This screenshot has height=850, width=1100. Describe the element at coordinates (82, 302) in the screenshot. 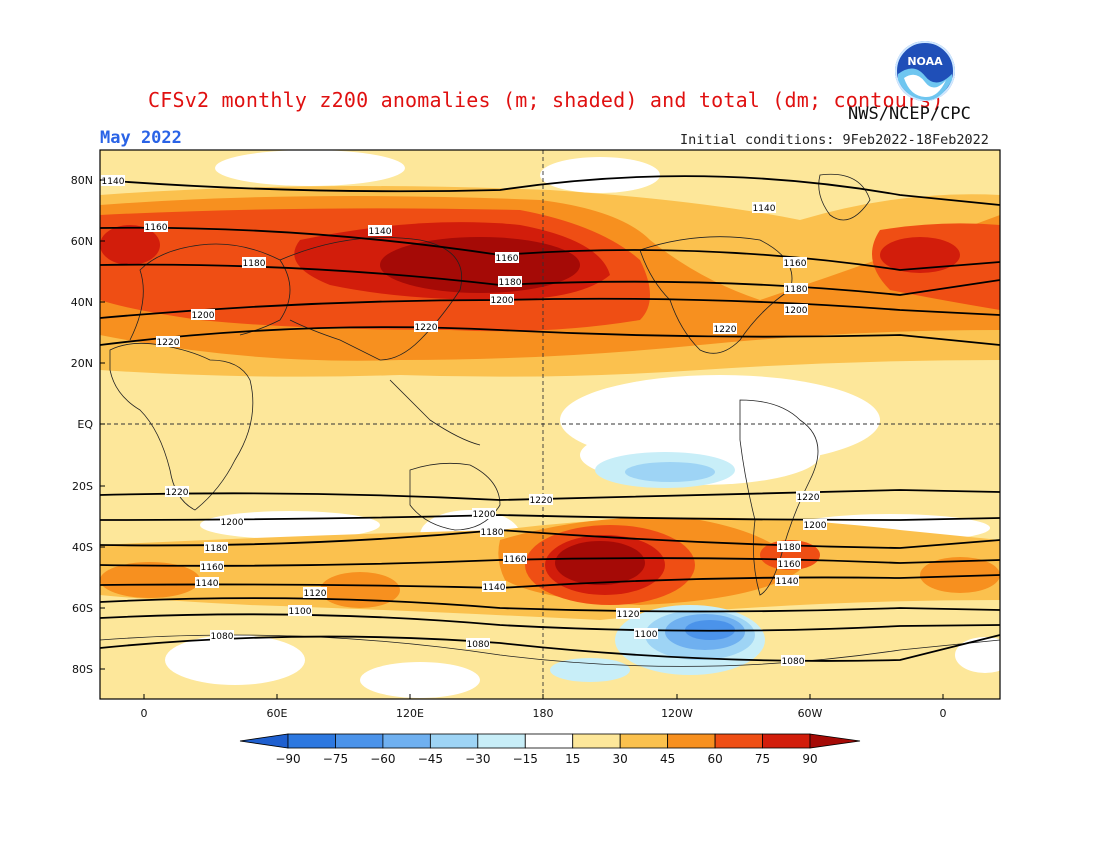

I see `lat-label: 40N` at that location.